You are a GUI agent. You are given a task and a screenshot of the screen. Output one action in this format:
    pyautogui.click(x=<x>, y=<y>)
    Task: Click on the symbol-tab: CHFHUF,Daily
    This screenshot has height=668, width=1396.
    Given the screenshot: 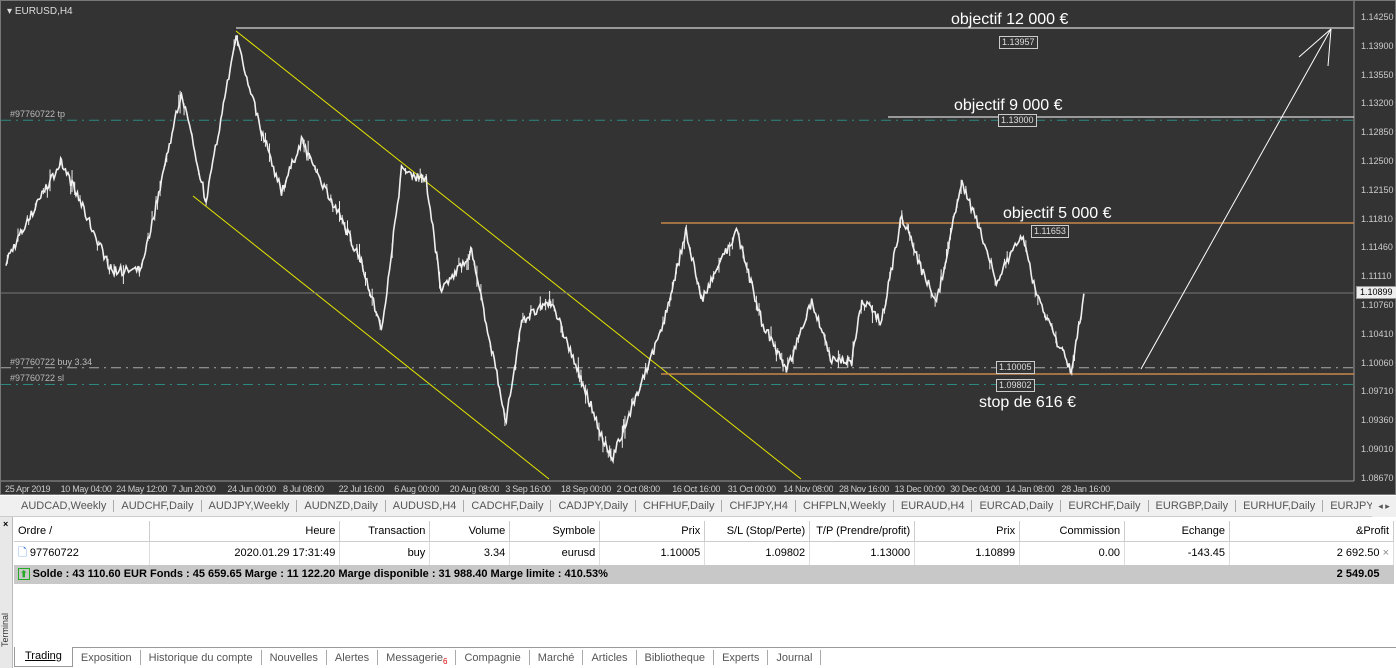 What is the action you would take?
    pyautogui.click(x=679, y=506)
    